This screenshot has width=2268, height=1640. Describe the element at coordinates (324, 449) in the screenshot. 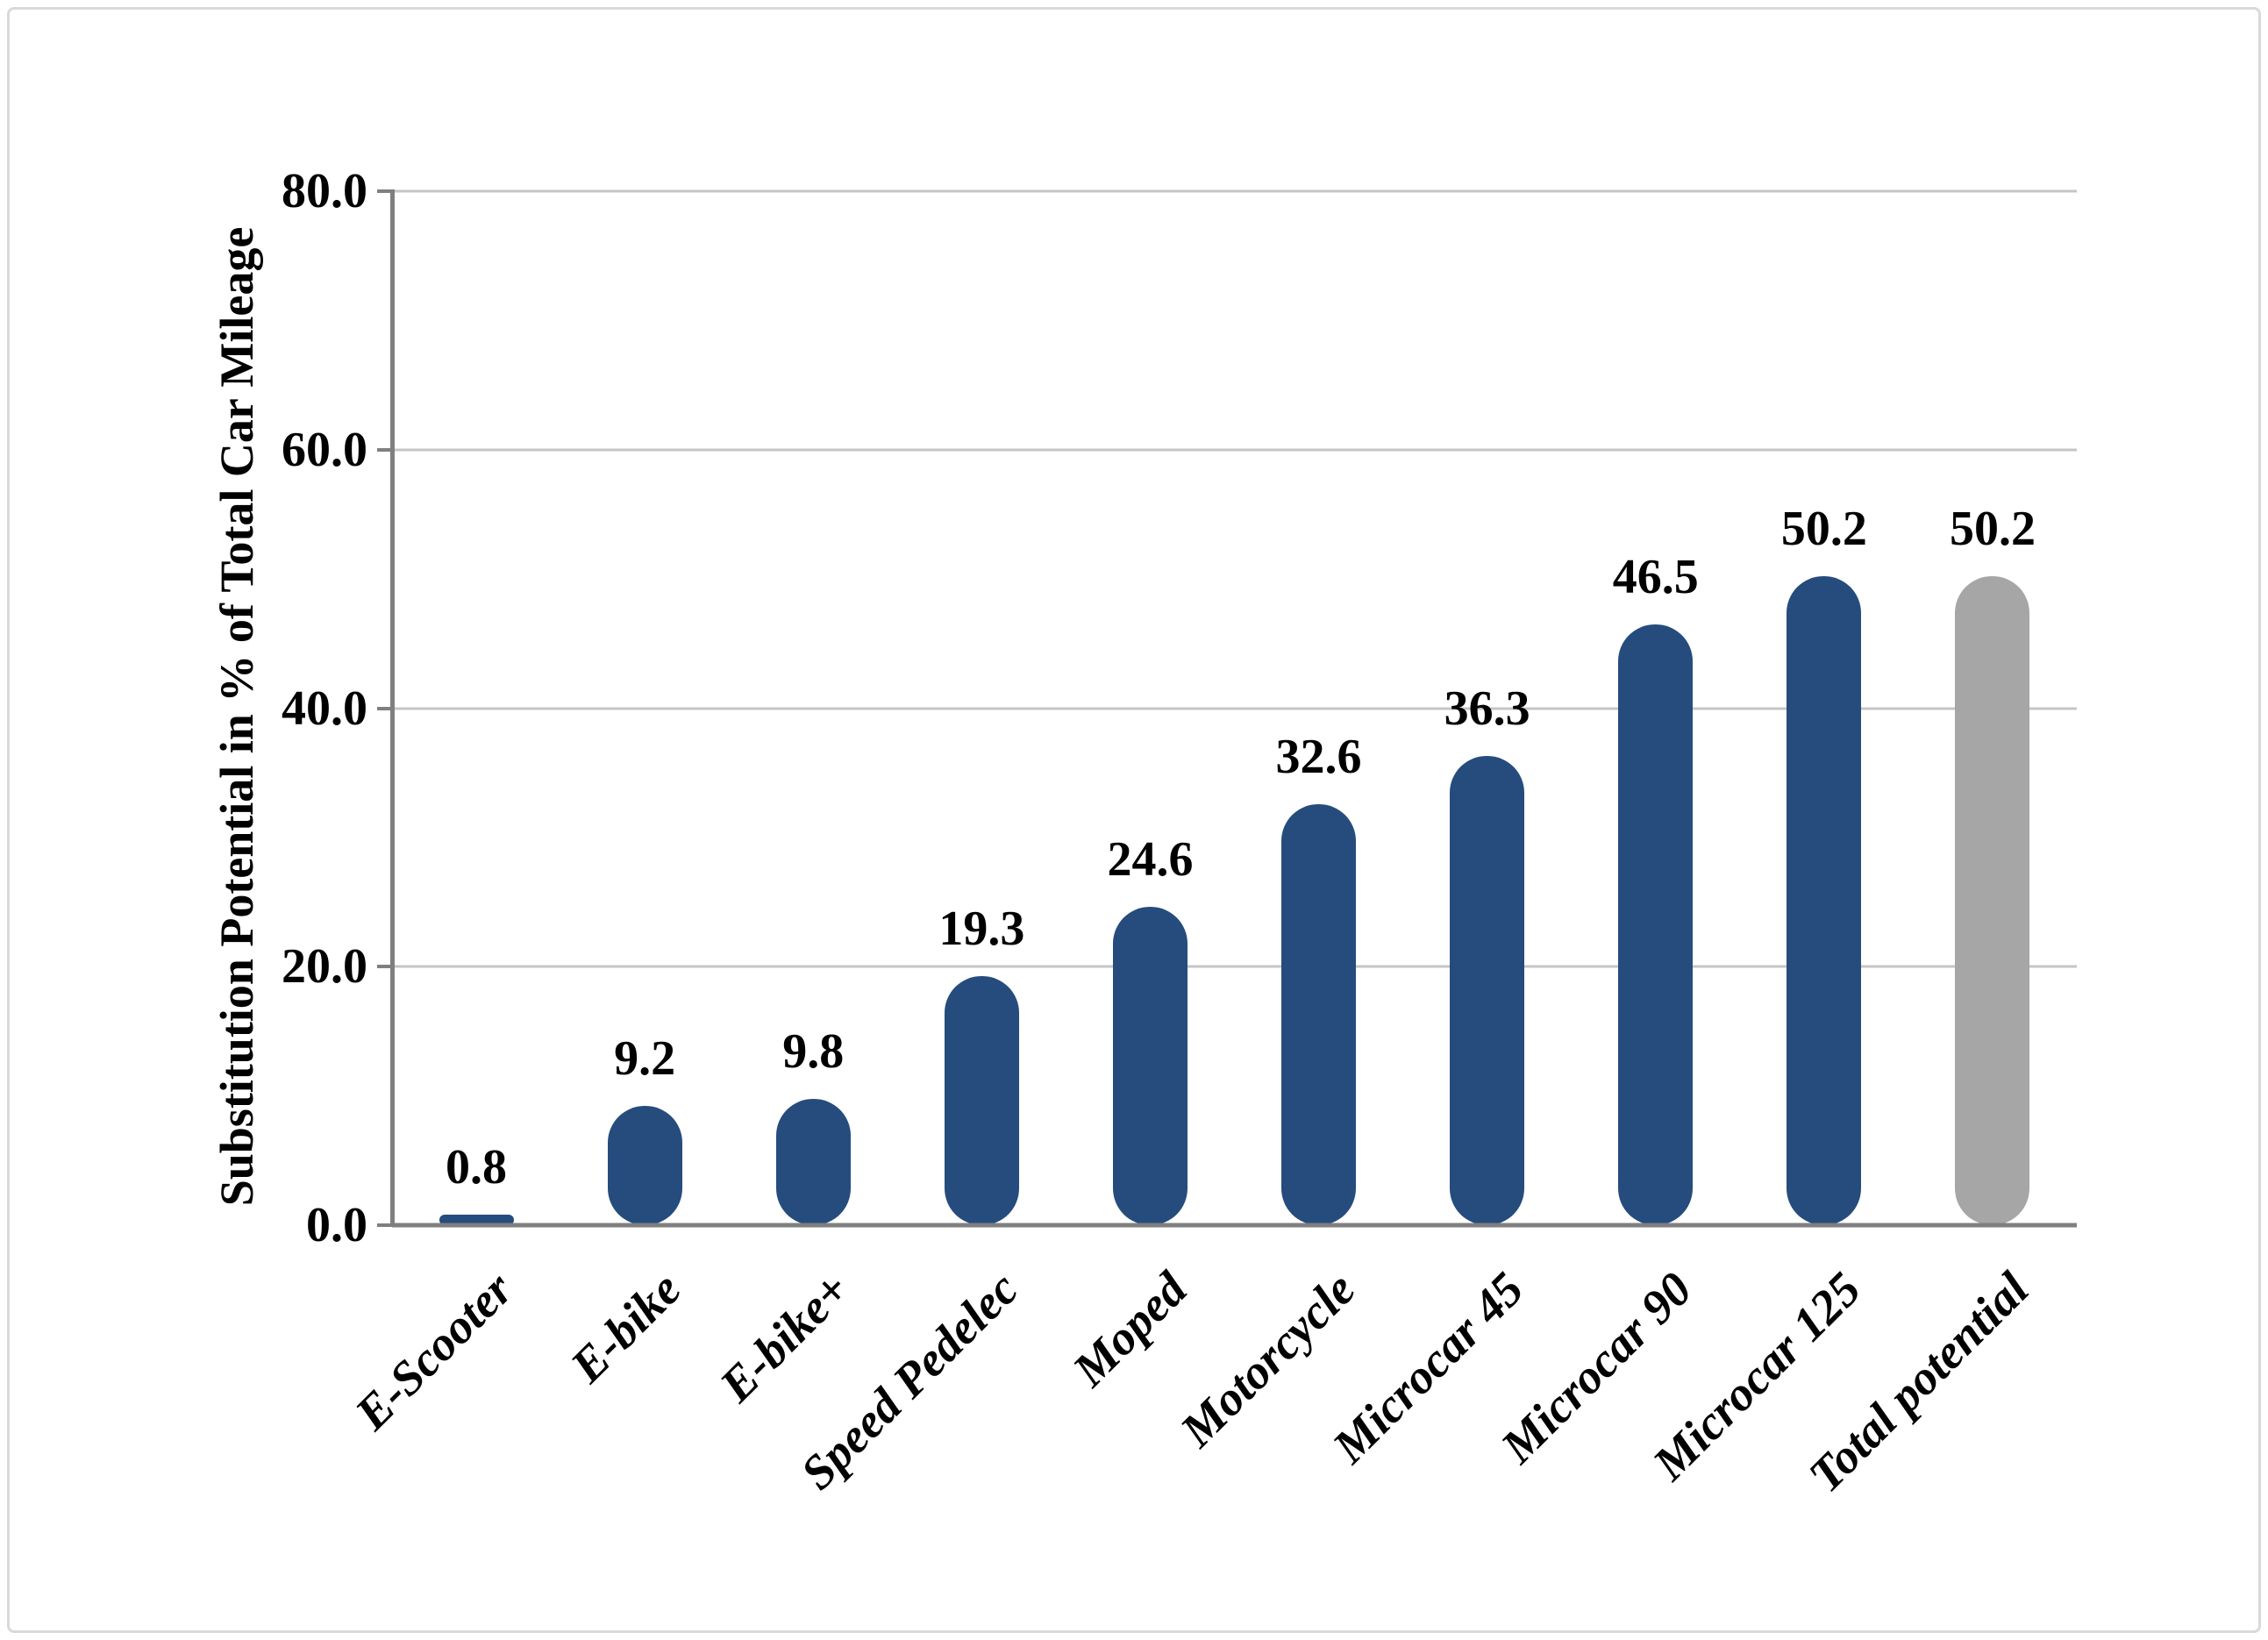

I see `y-tick-label: 60.0` at that location.